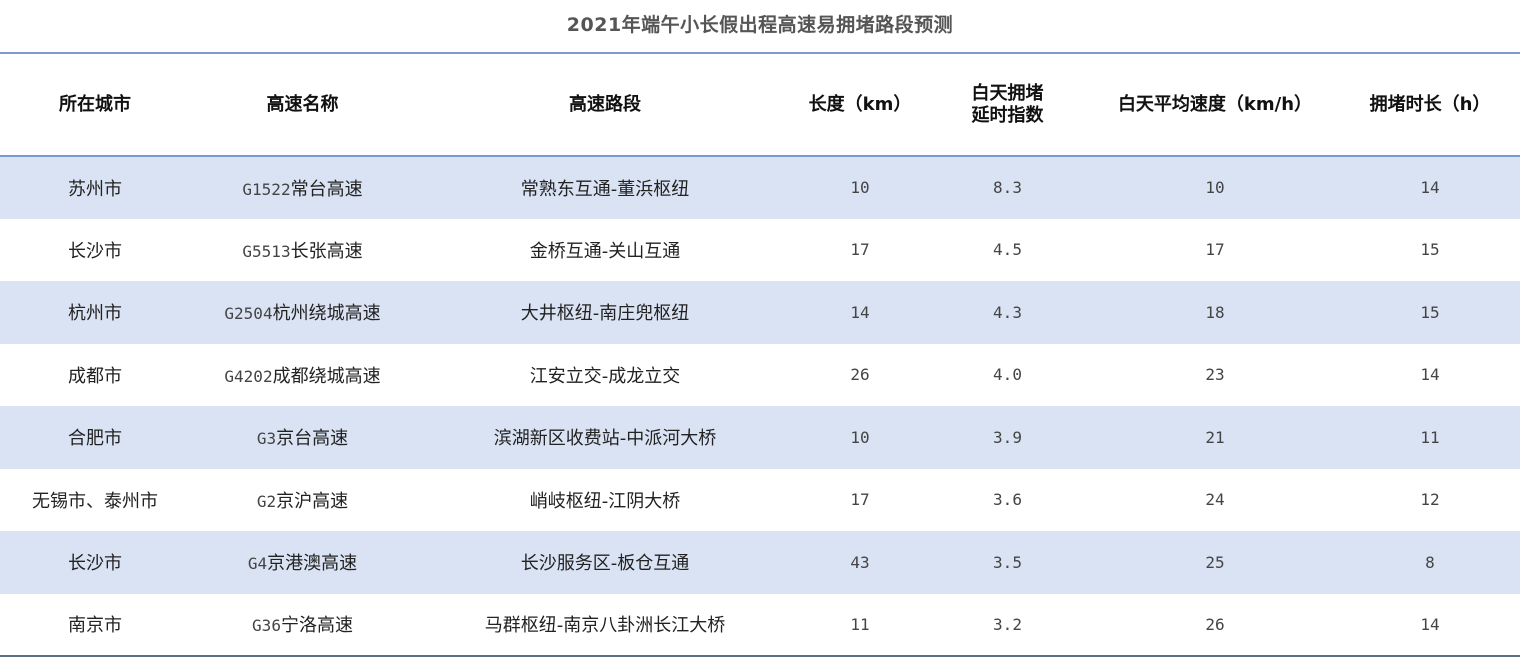  What do you see at coordinates (316, 626) in the screenshot?
I see `highway-name-name: 宁洛高速` at bounding box center [316, 626].